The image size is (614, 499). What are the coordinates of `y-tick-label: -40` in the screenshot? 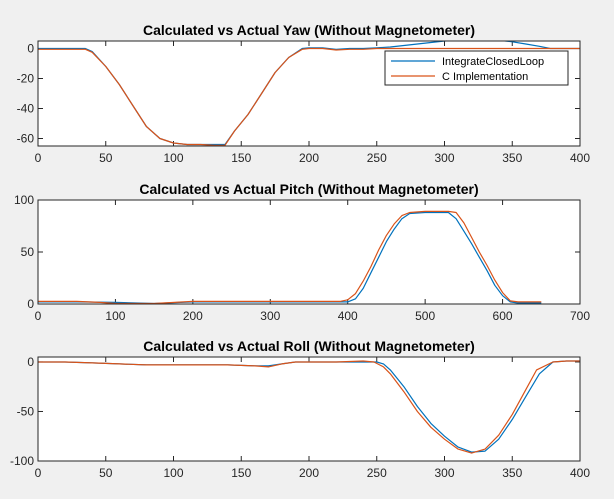 It's located at (26, 109).